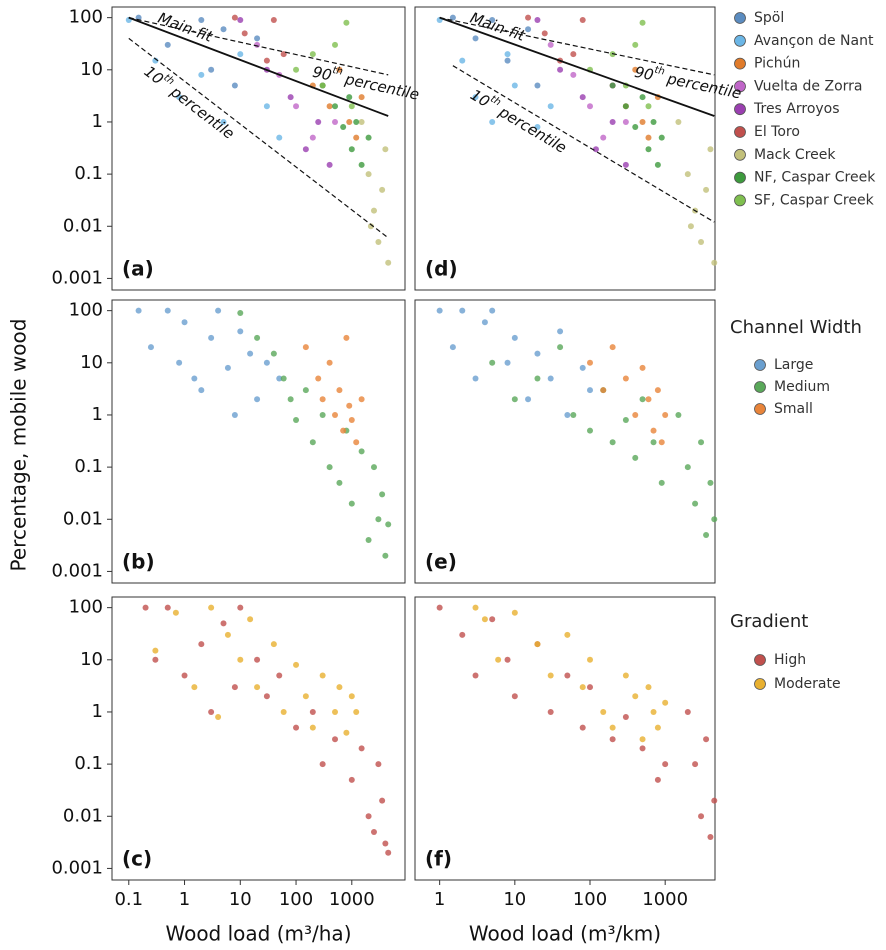 This screenshot has width=886, height=950. What do you see at coordinates (802, 387) in the screenshot?
I see `legend-label: Medium` at bounding box center [802, 387].